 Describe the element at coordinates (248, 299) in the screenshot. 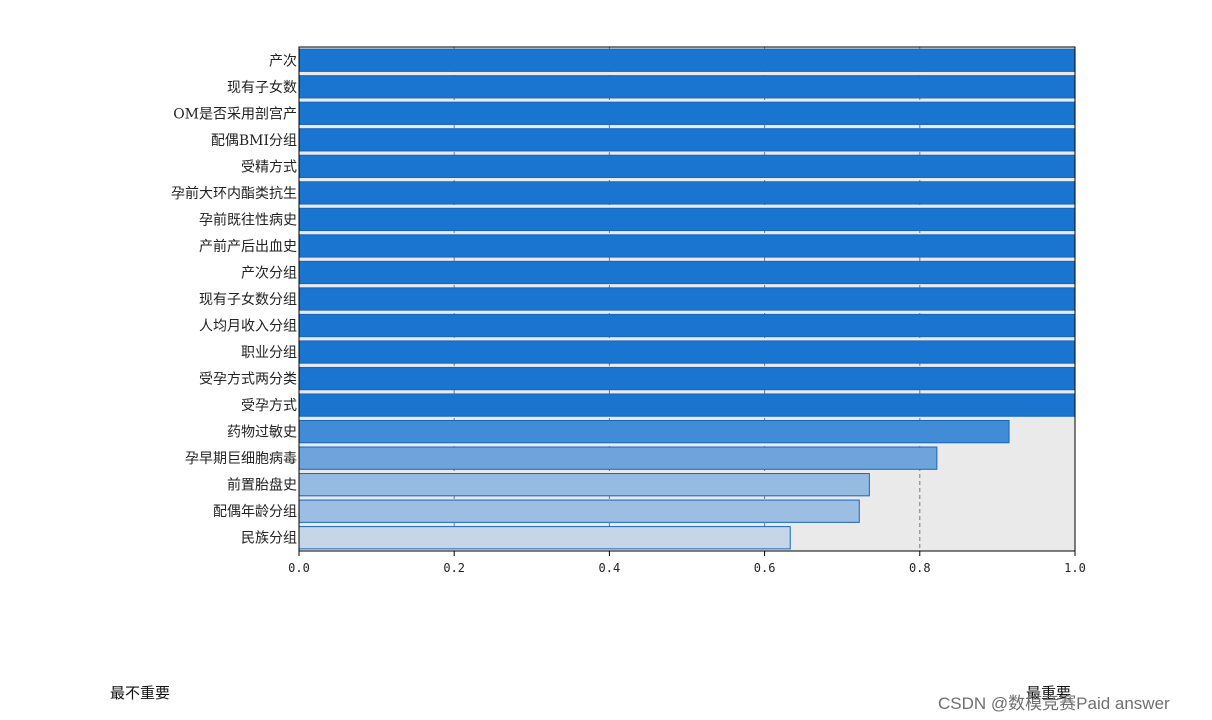

I see `category-label: 现有子女数分组` at that location.